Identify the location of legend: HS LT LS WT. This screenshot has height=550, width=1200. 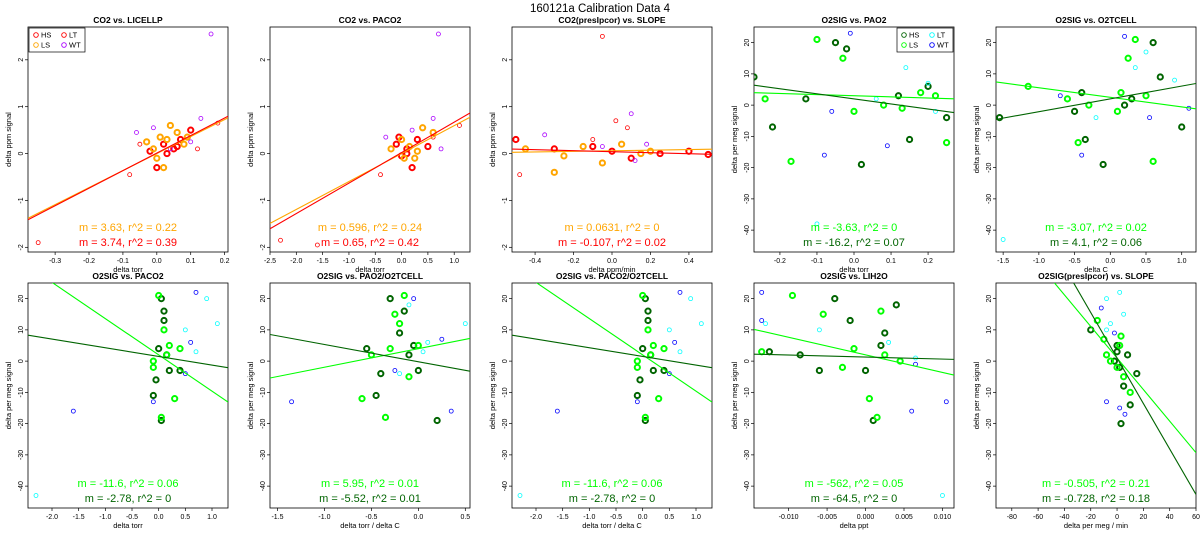
(57, 40).